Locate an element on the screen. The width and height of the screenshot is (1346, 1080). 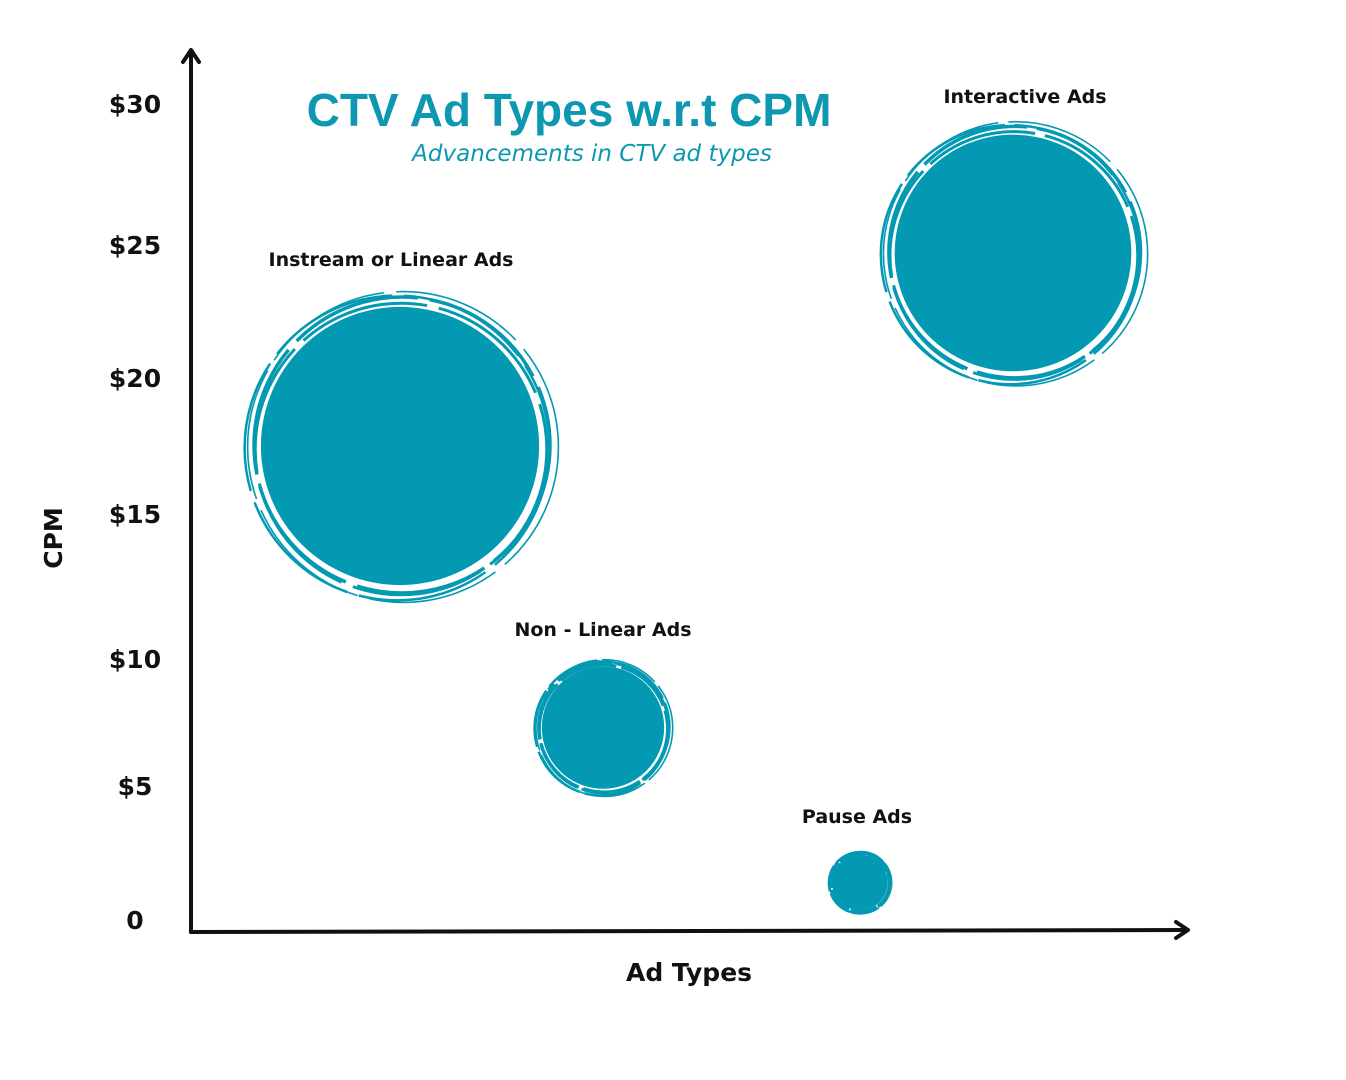
y-tick-label: $15 is located at coordinates (135, 514).